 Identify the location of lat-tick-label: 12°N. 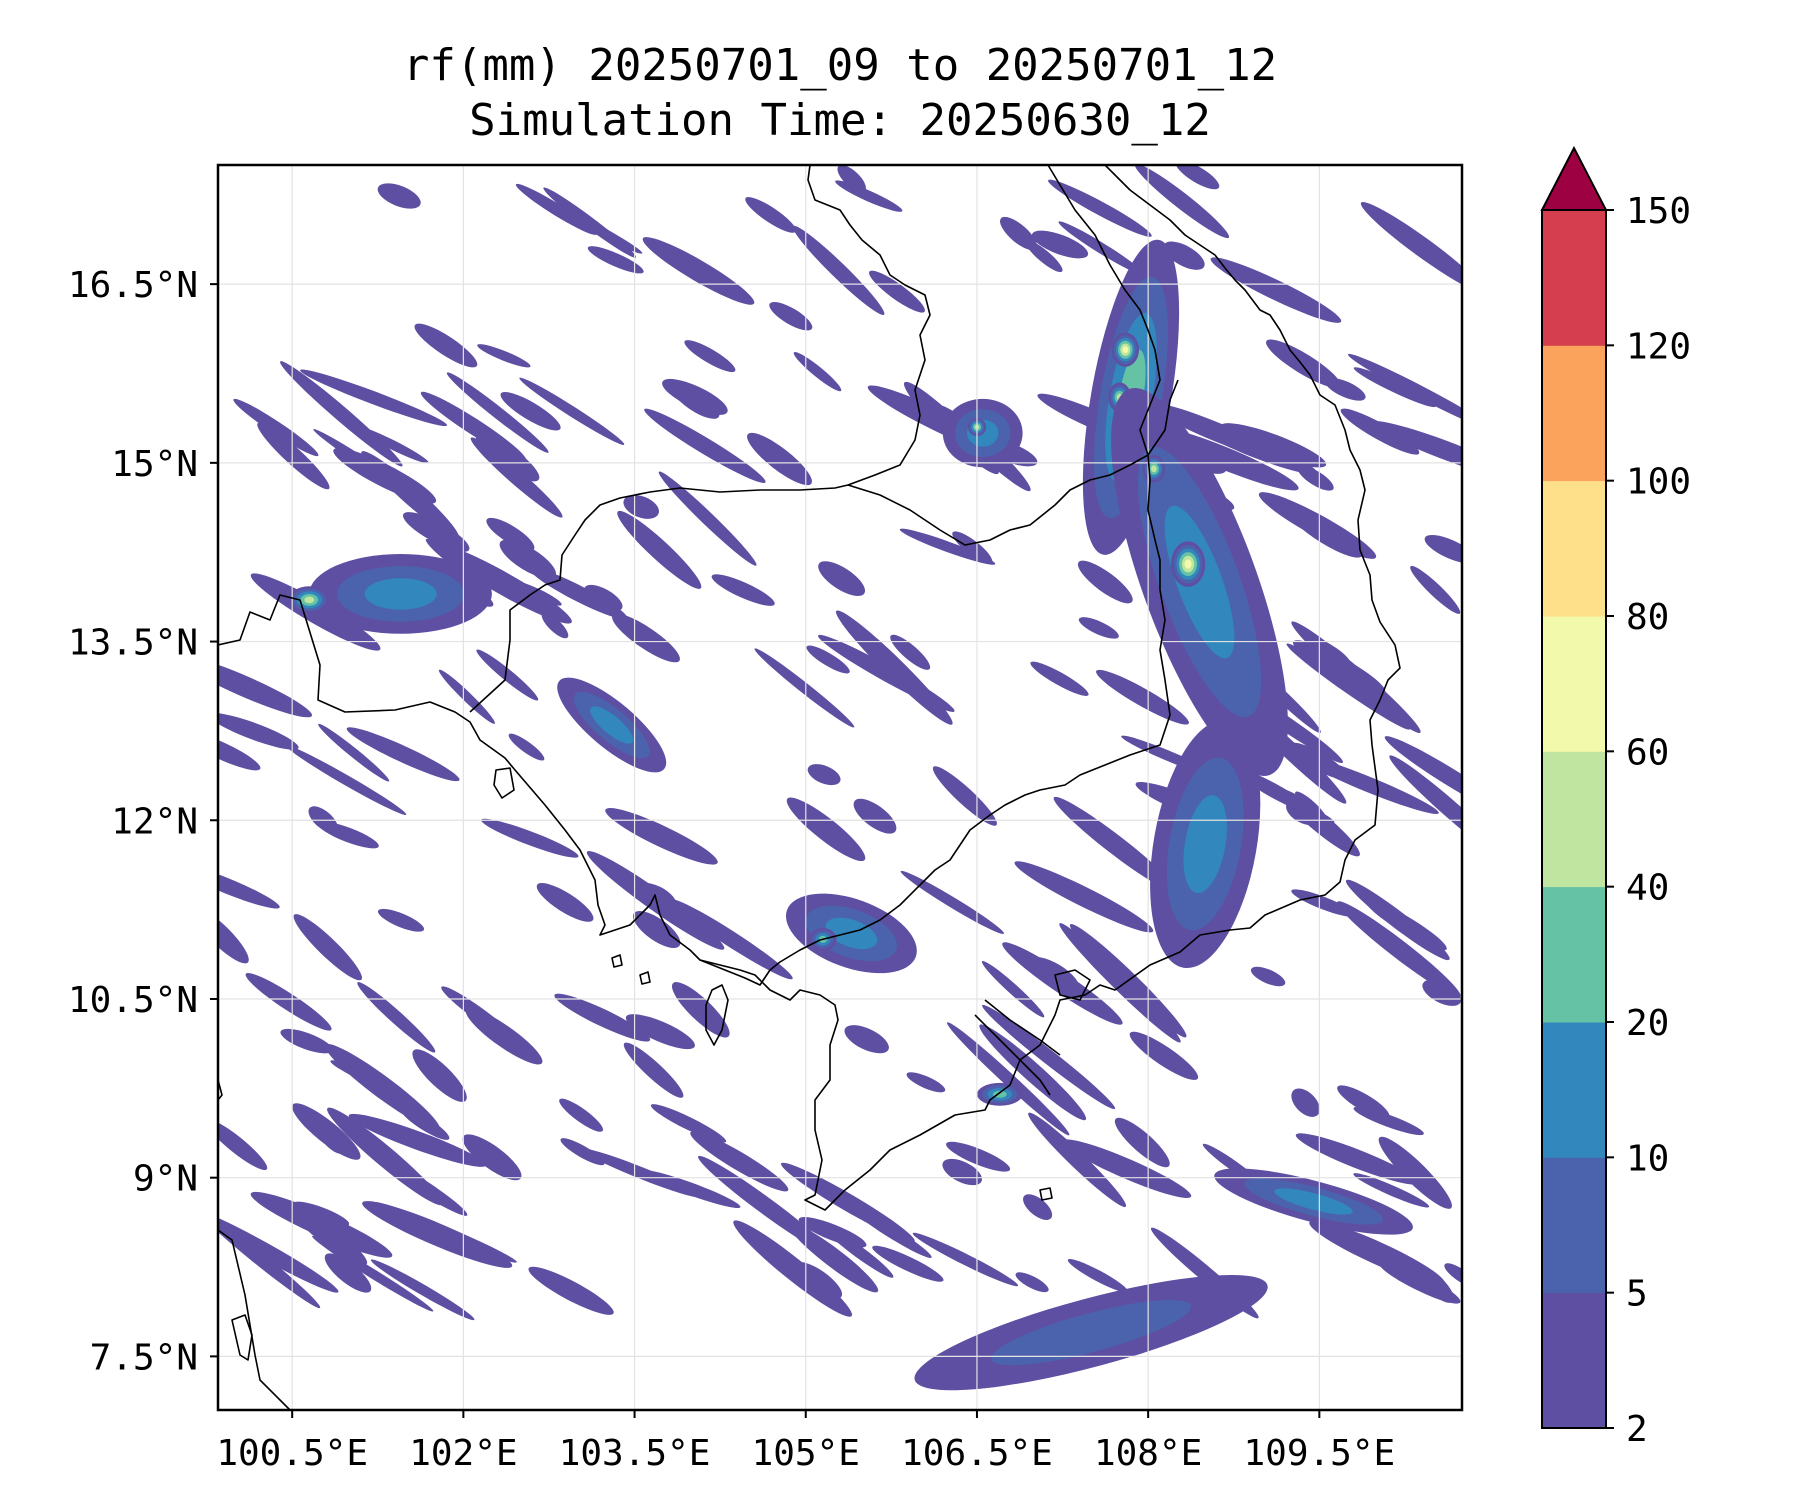
(154, 821).